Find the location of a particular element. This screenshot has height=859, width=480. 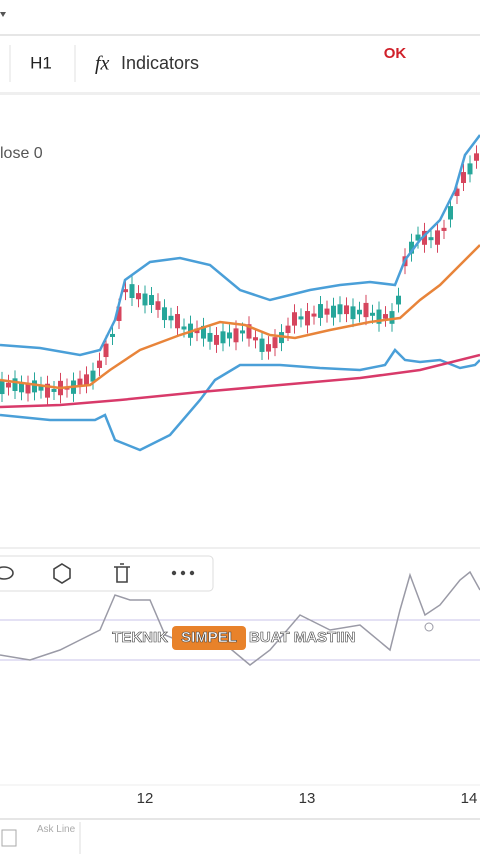

object-toolbar is located at coordinates (107, 573).